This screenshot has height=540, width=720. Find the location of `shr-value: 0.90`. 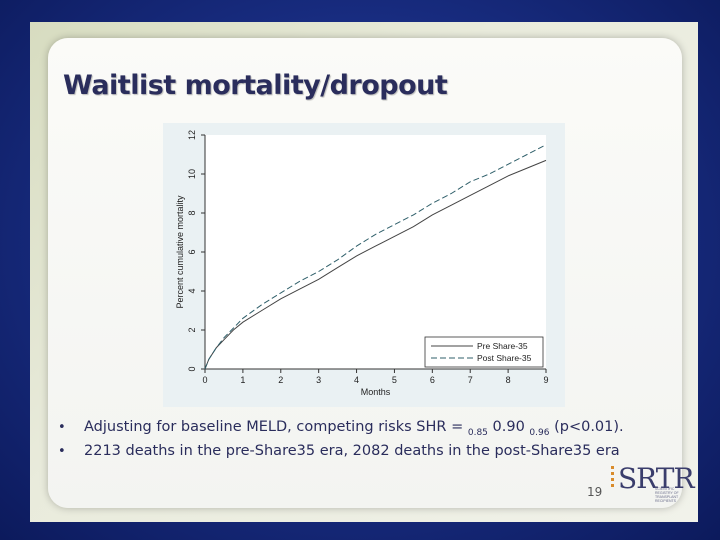

shr-value: 0.90 is located at coordinates (508, 427).